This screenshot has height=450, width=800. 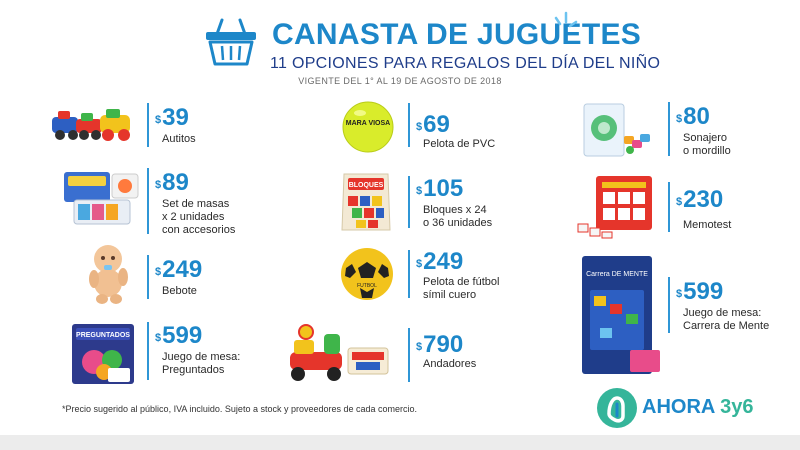 I want to click on desc-carrera: Juego de mesa: Carrera de Mente, so click(x=726, y=320).